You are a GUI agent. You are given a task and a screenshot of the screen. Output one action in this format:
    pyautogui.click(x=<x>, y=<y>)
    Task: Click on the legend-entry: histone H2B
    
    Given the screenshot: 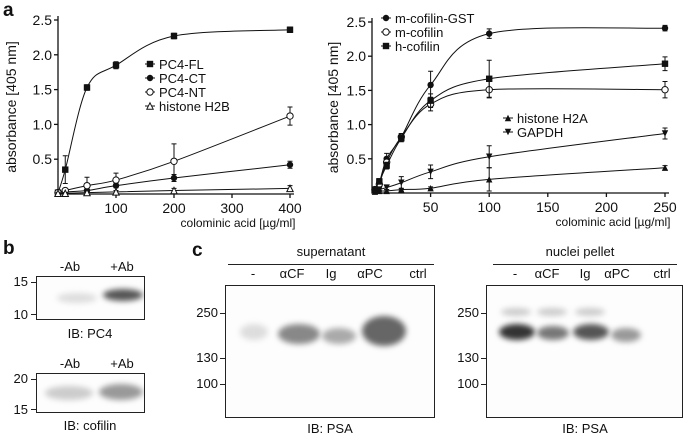 What is the action you would take?
    pyautogui.click(x=194, y=106)
    